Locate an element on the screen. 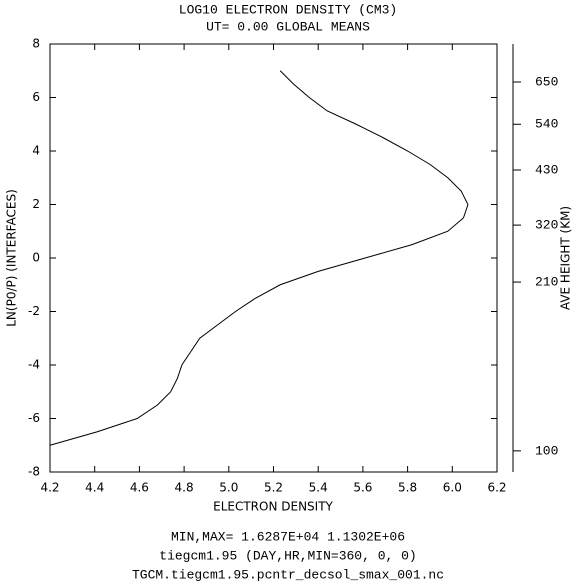 The width and height of the screenshot is (576, 586). x-tick-label: 4.4 is located at coordinates (94, 488).